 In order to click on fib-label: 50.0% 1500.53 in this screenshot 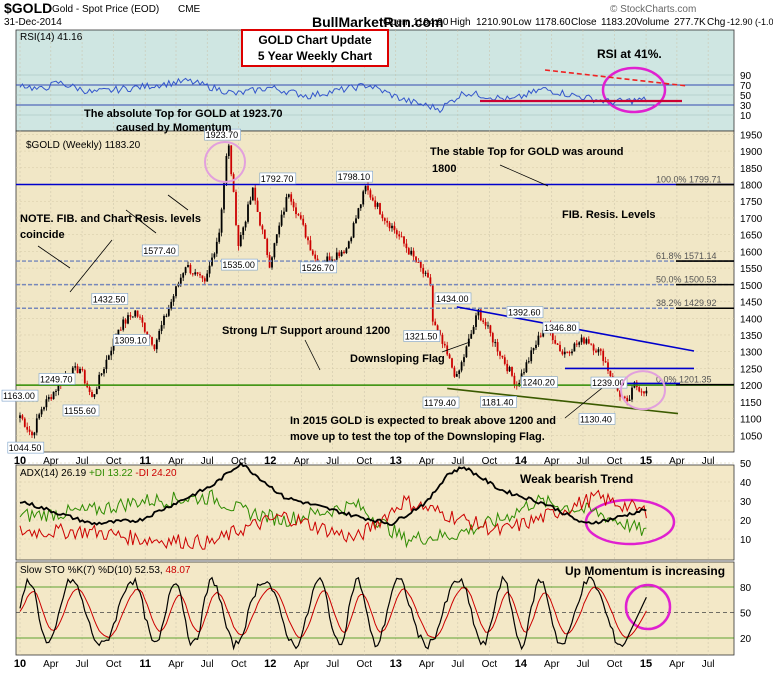, I will do `click(686, 280)`.